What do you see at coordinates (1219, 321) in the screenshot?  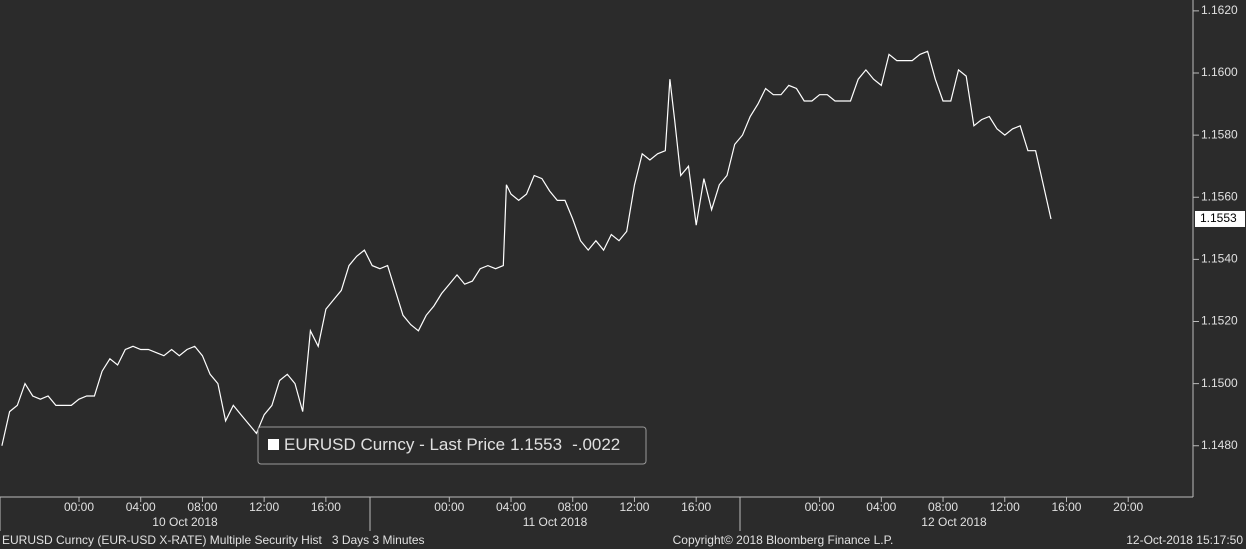 I see `y-tick-label: 1.1520` at bounding box center [1219, 321].